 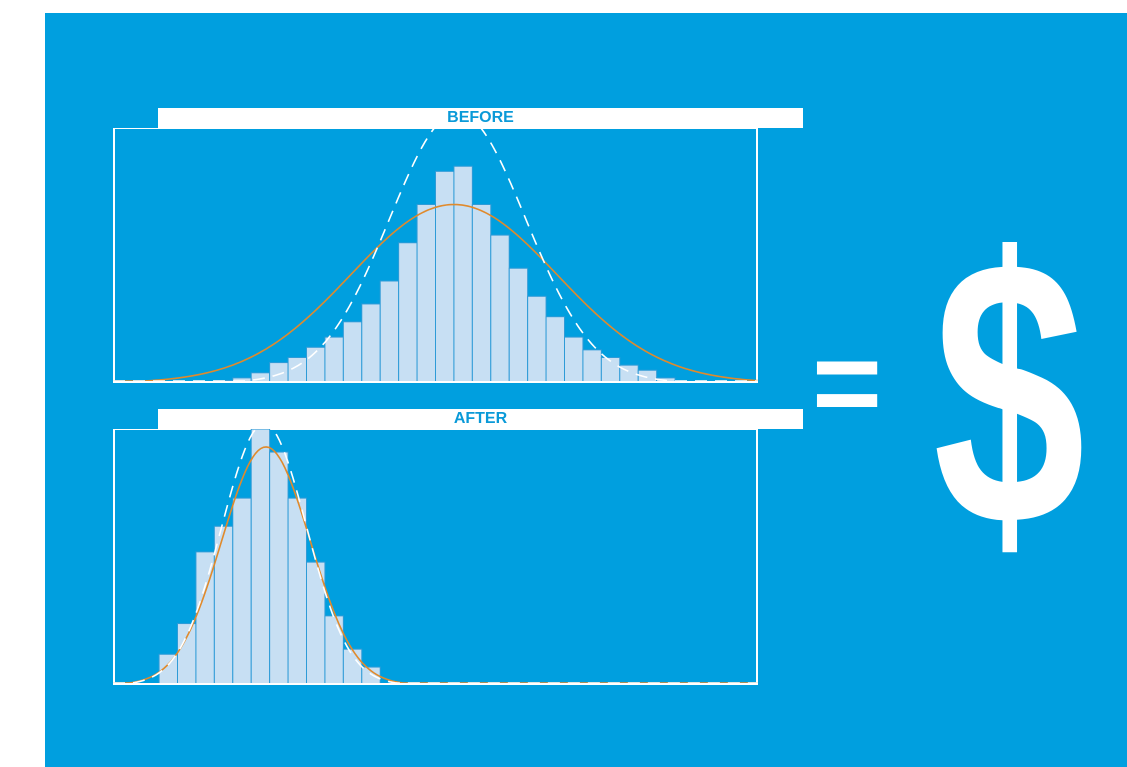 What do you see at coordinates (480, 419) in the screenshot?
I see `after-panel-label: AFTER` at bounding box center [480, 419].